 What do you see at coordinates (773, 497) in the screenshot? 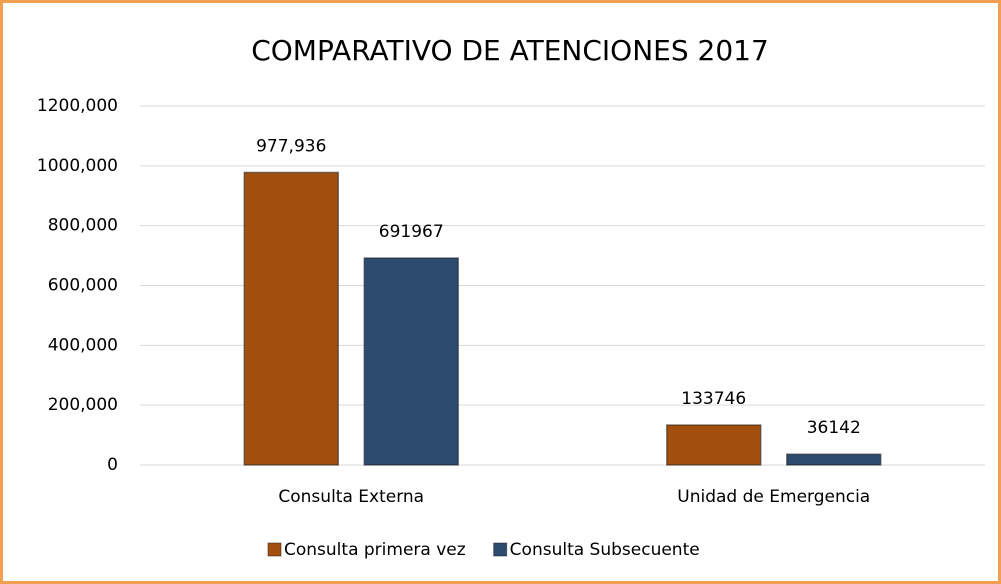
I see `x-tick-label: Unidad de Emergencia` at bounding box center [773, 497].